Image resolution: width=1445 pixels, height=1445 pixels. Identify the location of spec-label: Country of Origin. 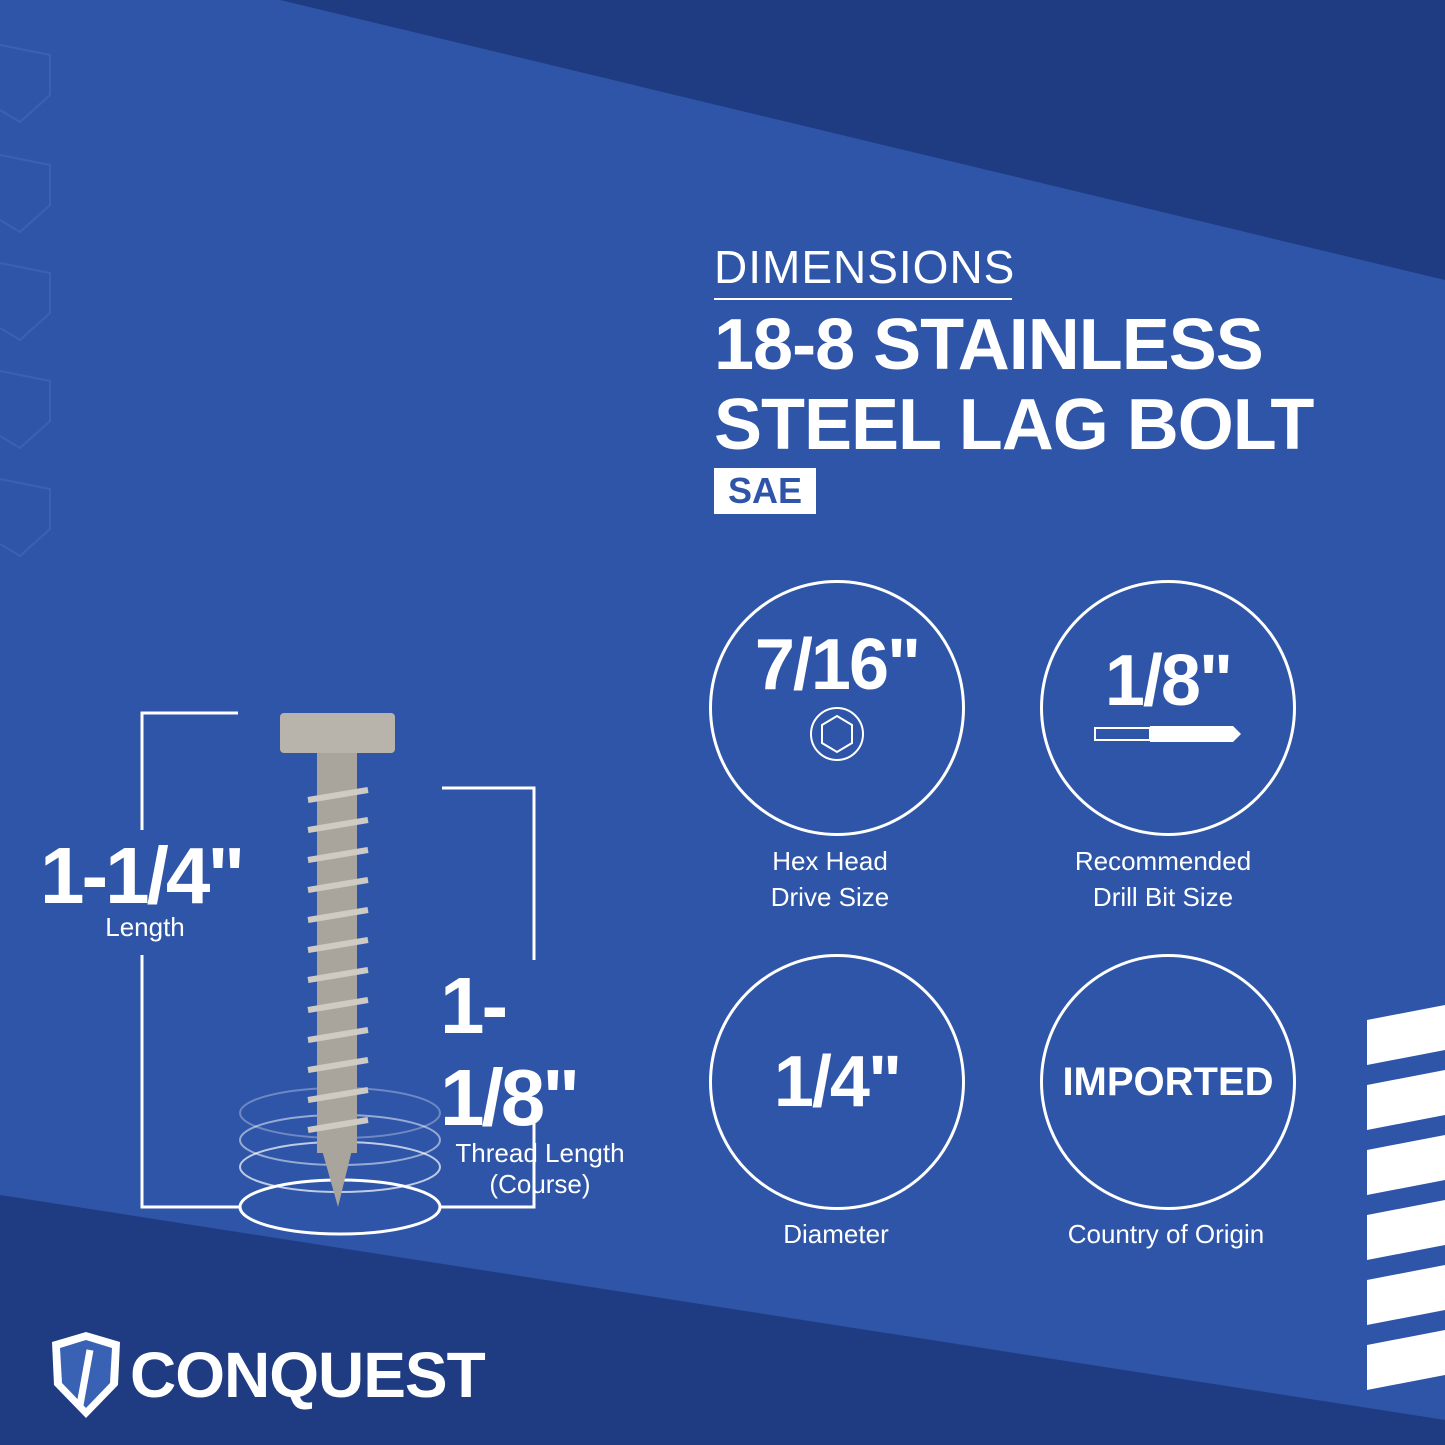
(1166, 1234).